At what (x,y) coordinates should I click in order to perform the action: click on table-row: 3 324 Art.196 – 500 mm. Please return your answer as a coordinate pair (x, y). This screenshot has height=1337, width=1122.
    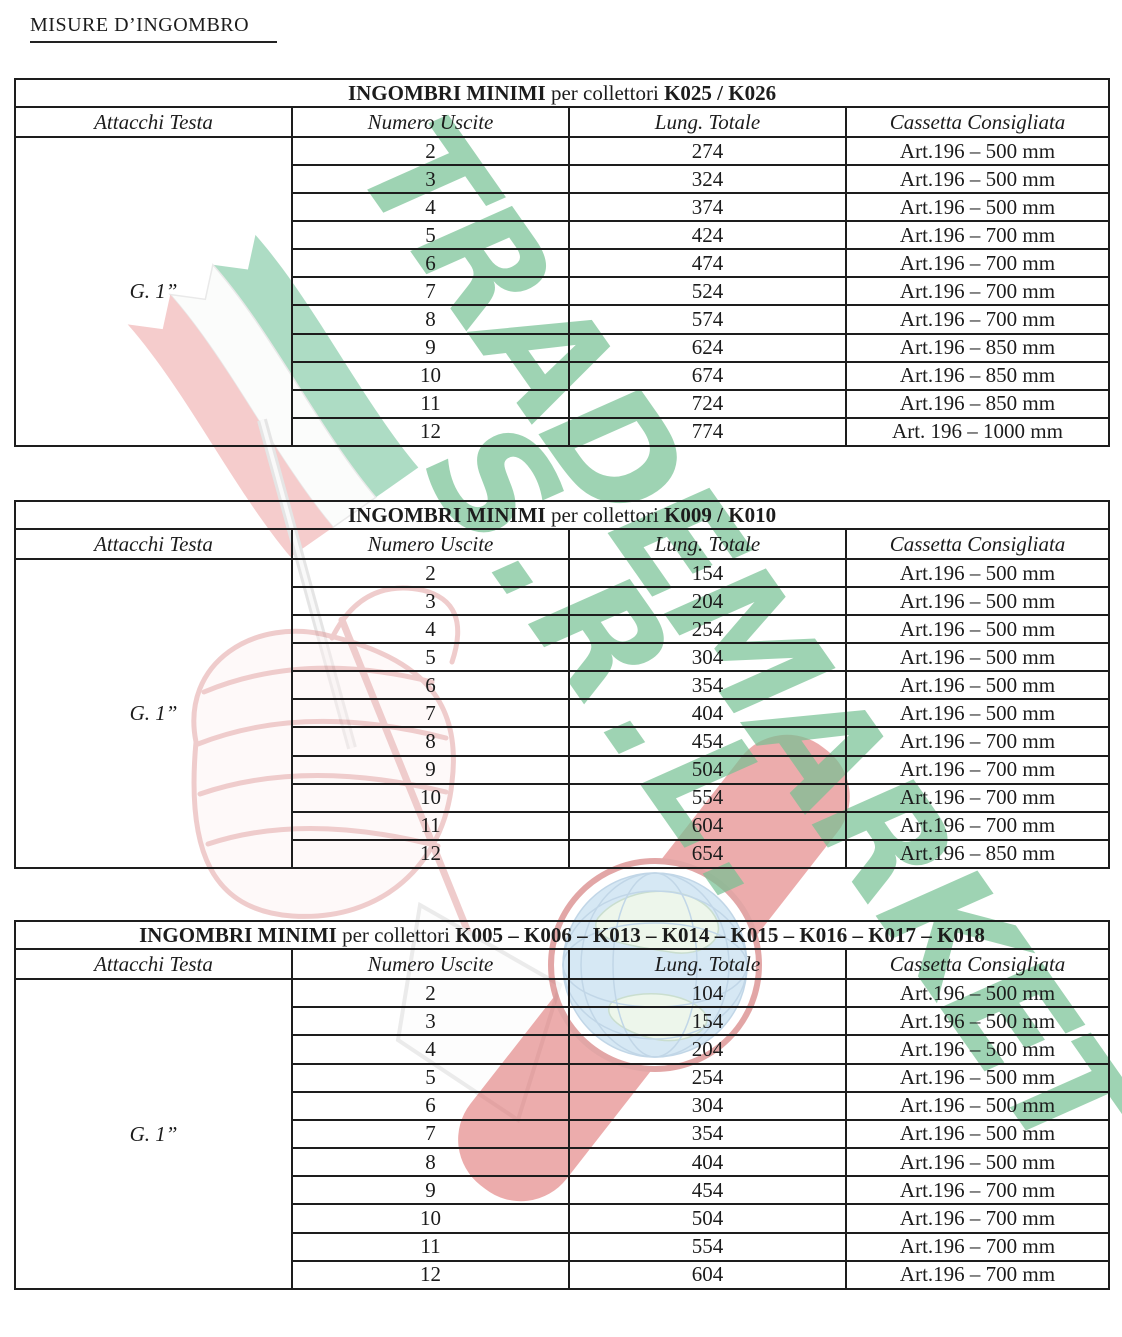
    Looking at the image, I should click on (563, 179).